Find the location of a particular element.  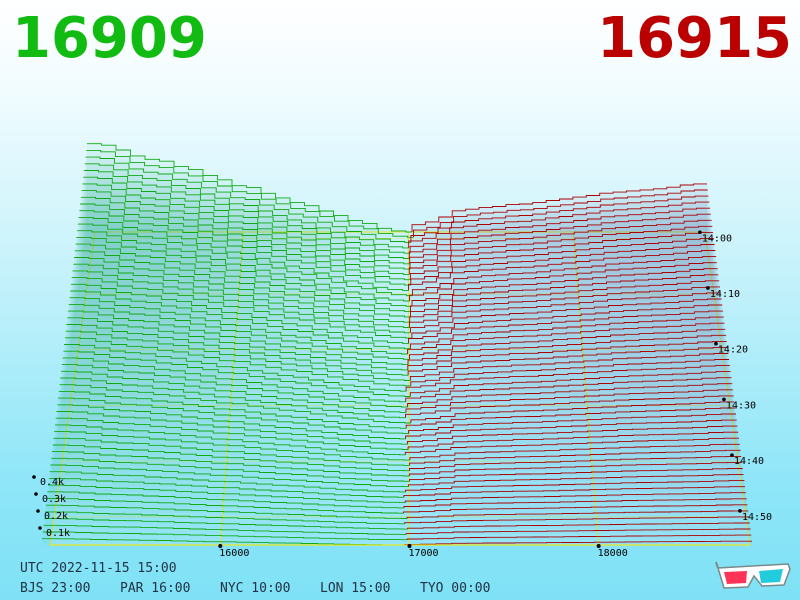

bid-snapshot-fill is located at coordinates (249, 187).